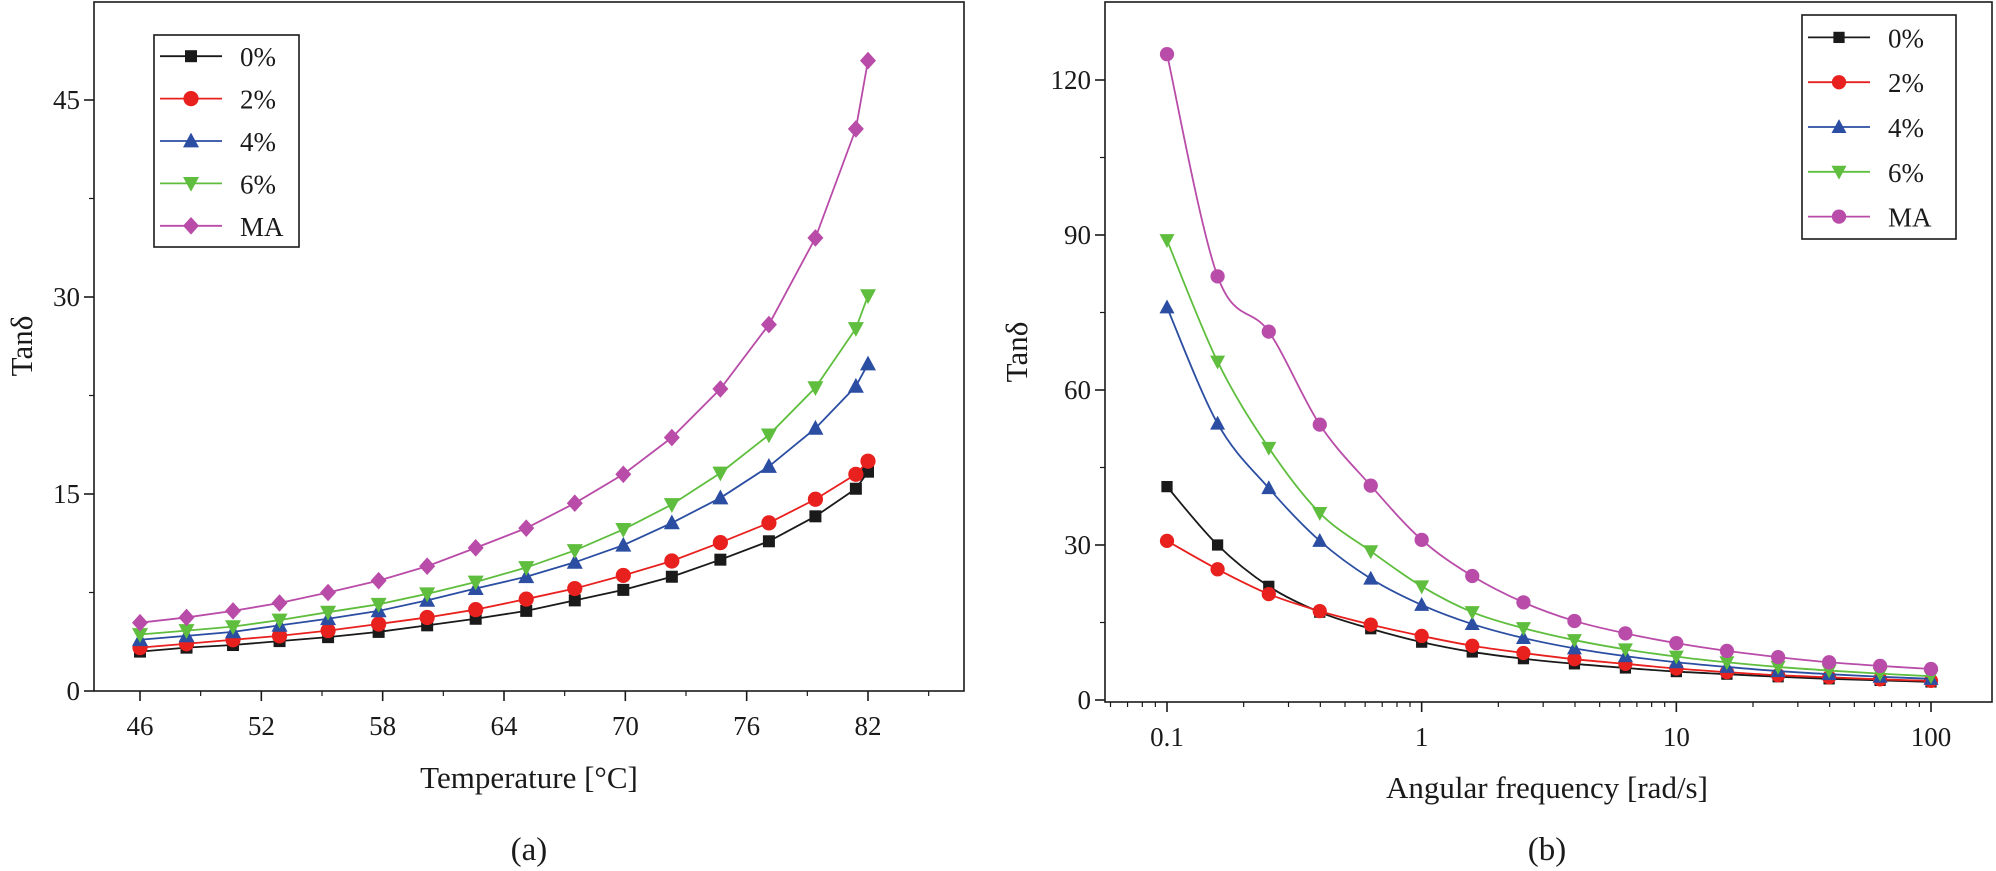 The height and width of the screenshot is (871, 1996). I want to click on x-tick-label: 76, so click(746, 726).